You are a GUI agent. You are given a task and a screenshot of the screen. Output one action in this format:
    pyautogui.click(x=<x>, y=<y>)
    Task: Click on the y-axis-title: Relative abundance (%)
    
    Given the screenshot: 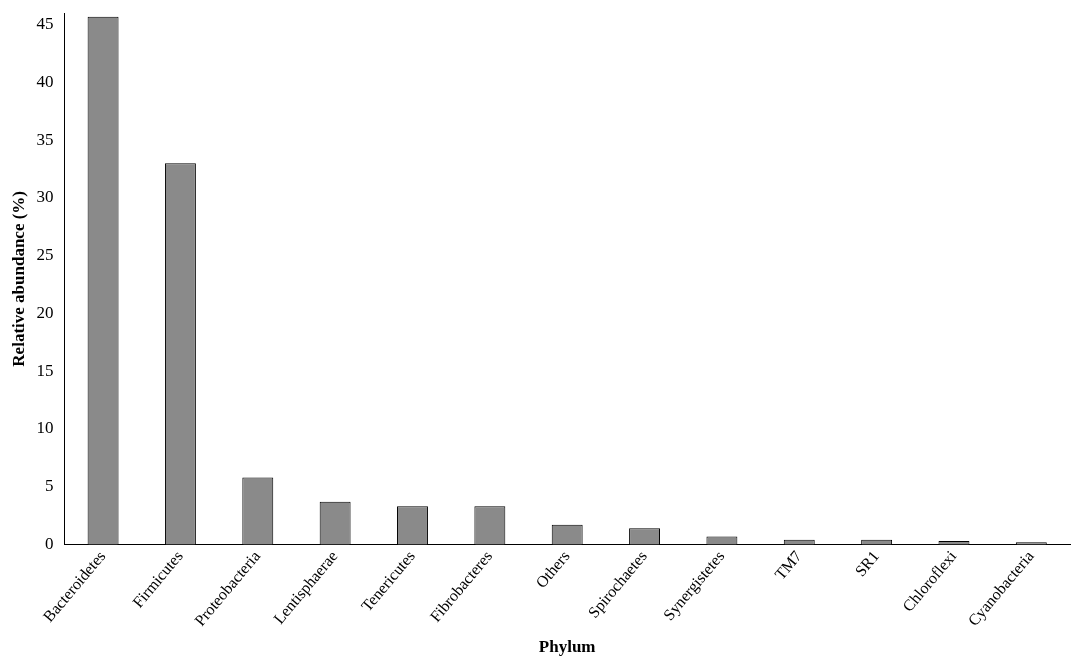 What is the action you would take?
    pyautogui.click(x=18, y=279)
    